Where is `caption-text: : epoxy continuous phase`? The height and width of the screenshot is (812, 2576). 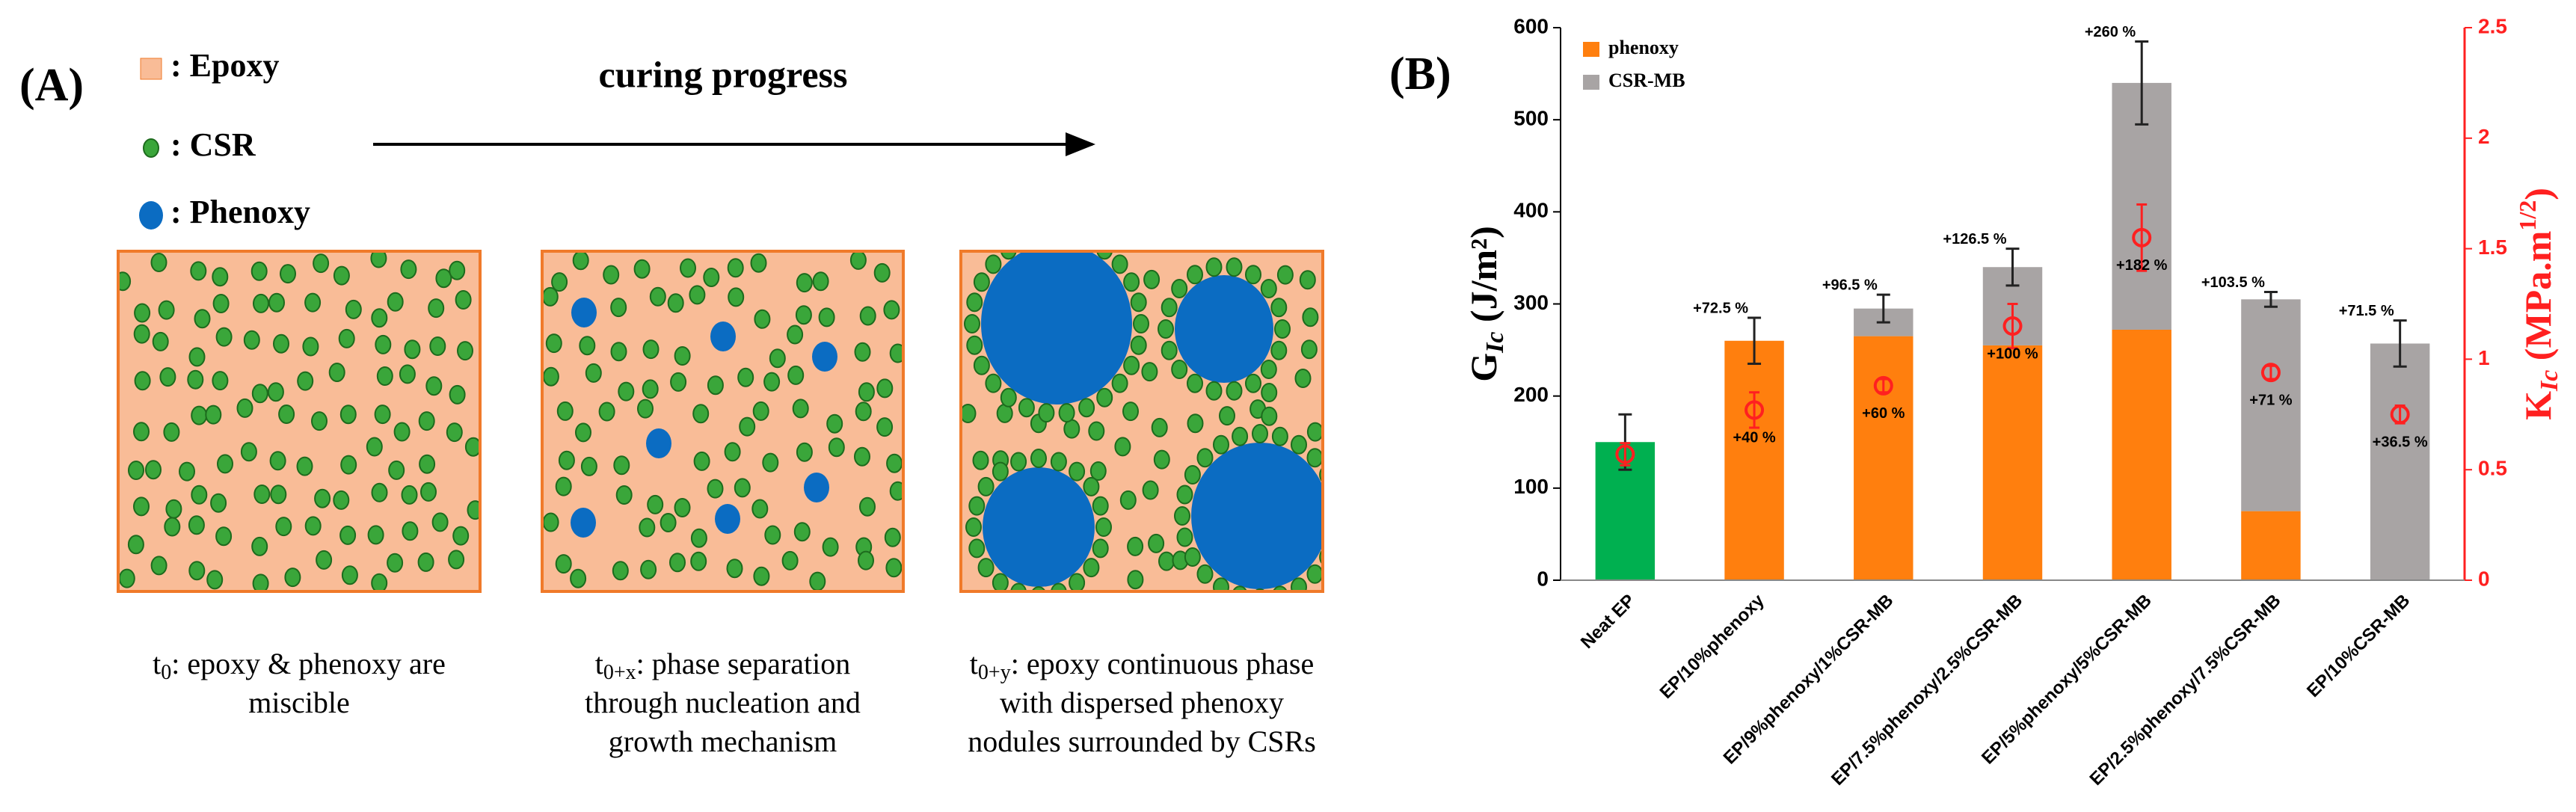
caption-text: : epoxy continuous phase is located at coordinates (1163, 664).